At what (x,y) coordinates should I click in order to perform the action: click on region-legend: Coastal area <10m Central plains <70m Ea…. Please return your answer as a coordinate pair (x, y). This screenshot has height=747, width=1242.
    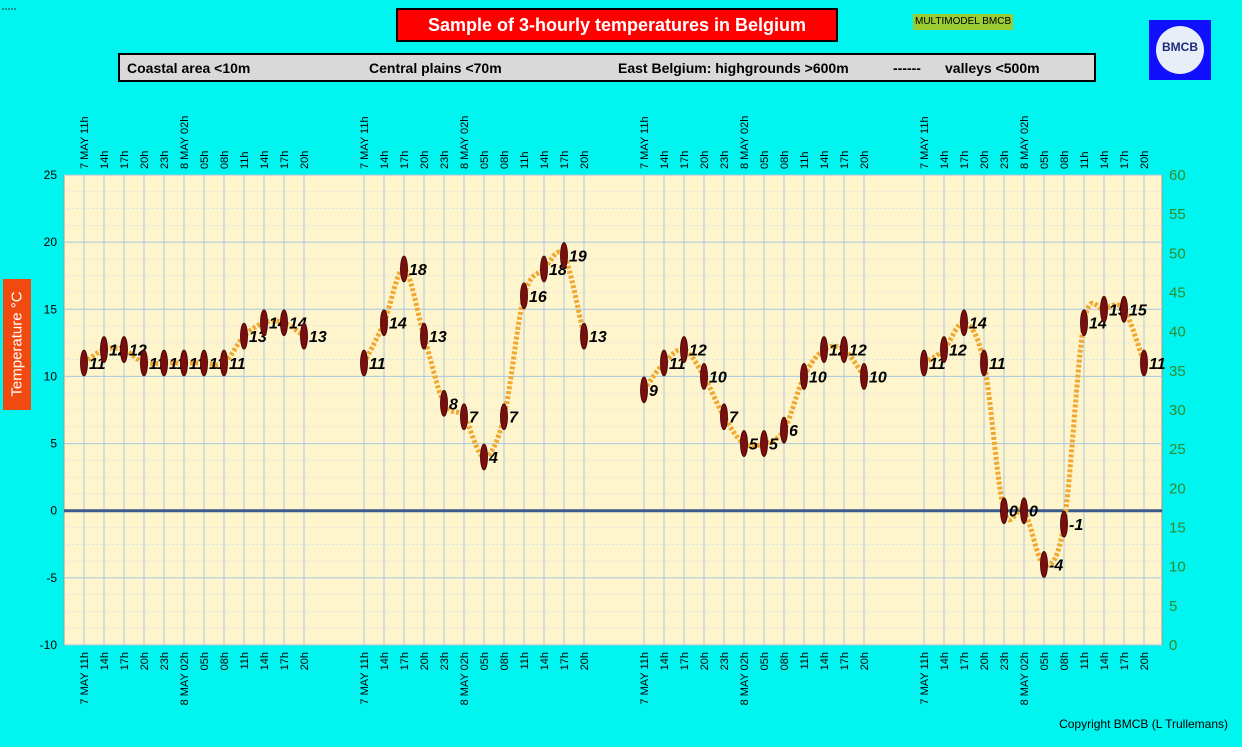
    Looking at the image, I should click on (607, 67).